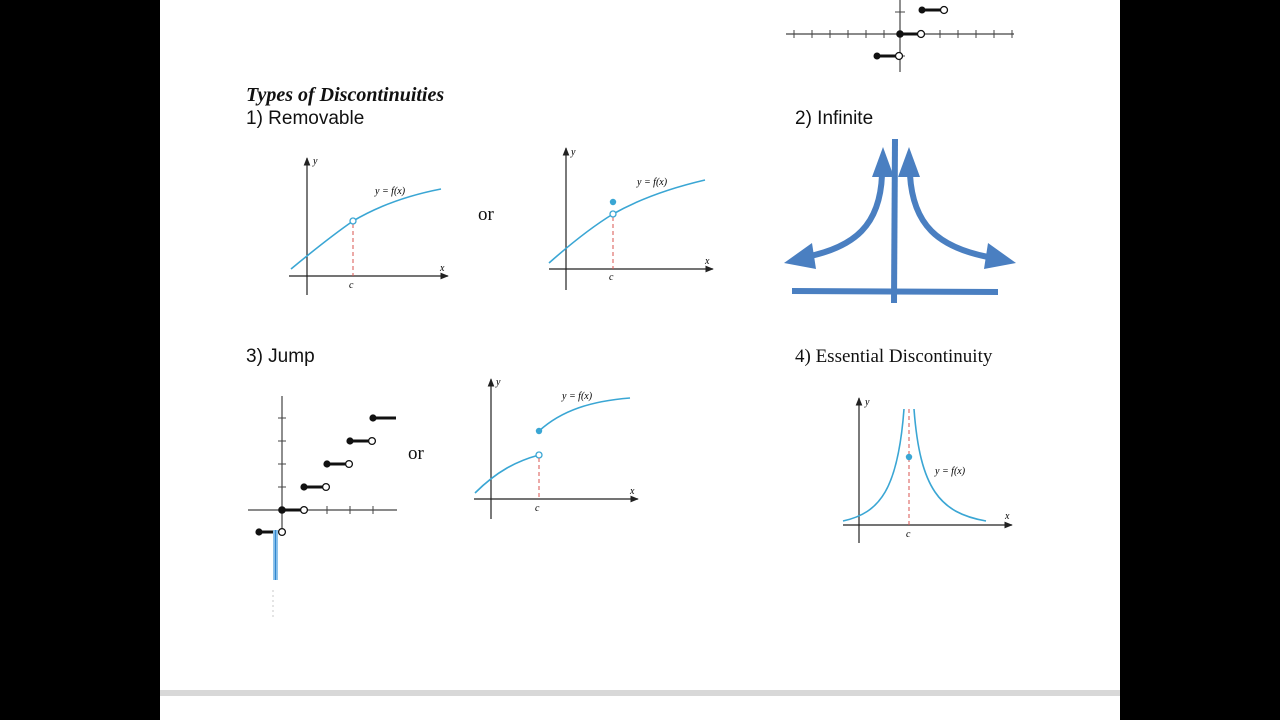 Image resolution: width=1280 pixels, height=720 pixels. Describe the element at coordinates (486, 214) in the screenshot. I see `connector-or-removable: or` at that location.